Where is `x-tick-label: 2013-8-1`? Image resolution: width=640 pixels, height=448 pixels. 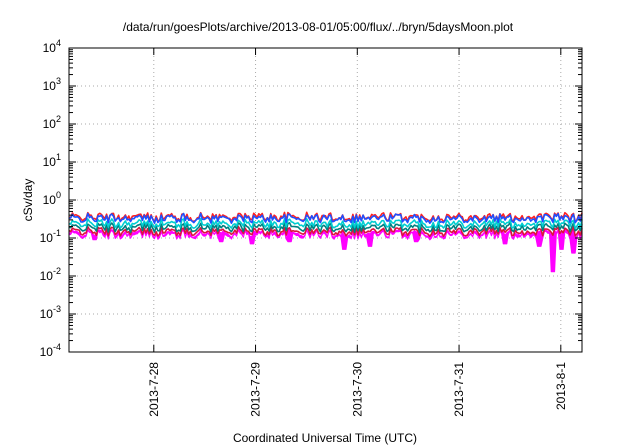
x-tick-label: 2013-8-1 is located at coordinates (561, 386).